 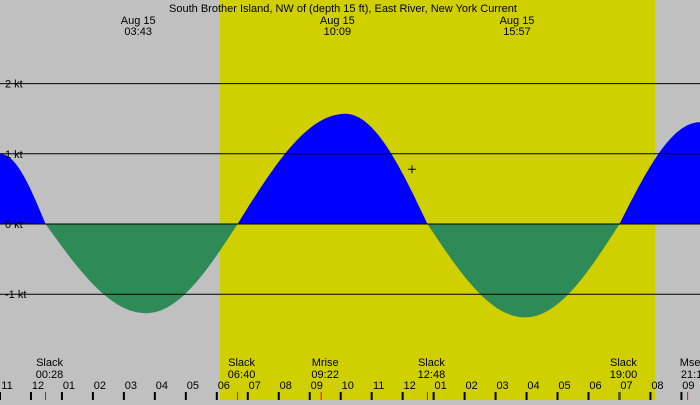 I want to click on y-tick-label: 2 kt, so click(x=14, y=85).